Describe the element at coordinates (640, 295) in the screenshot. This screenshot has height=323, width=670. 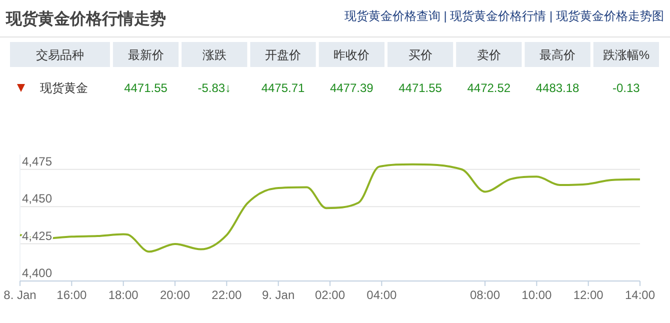
I see `x-tick-label: 14:00` at that location.